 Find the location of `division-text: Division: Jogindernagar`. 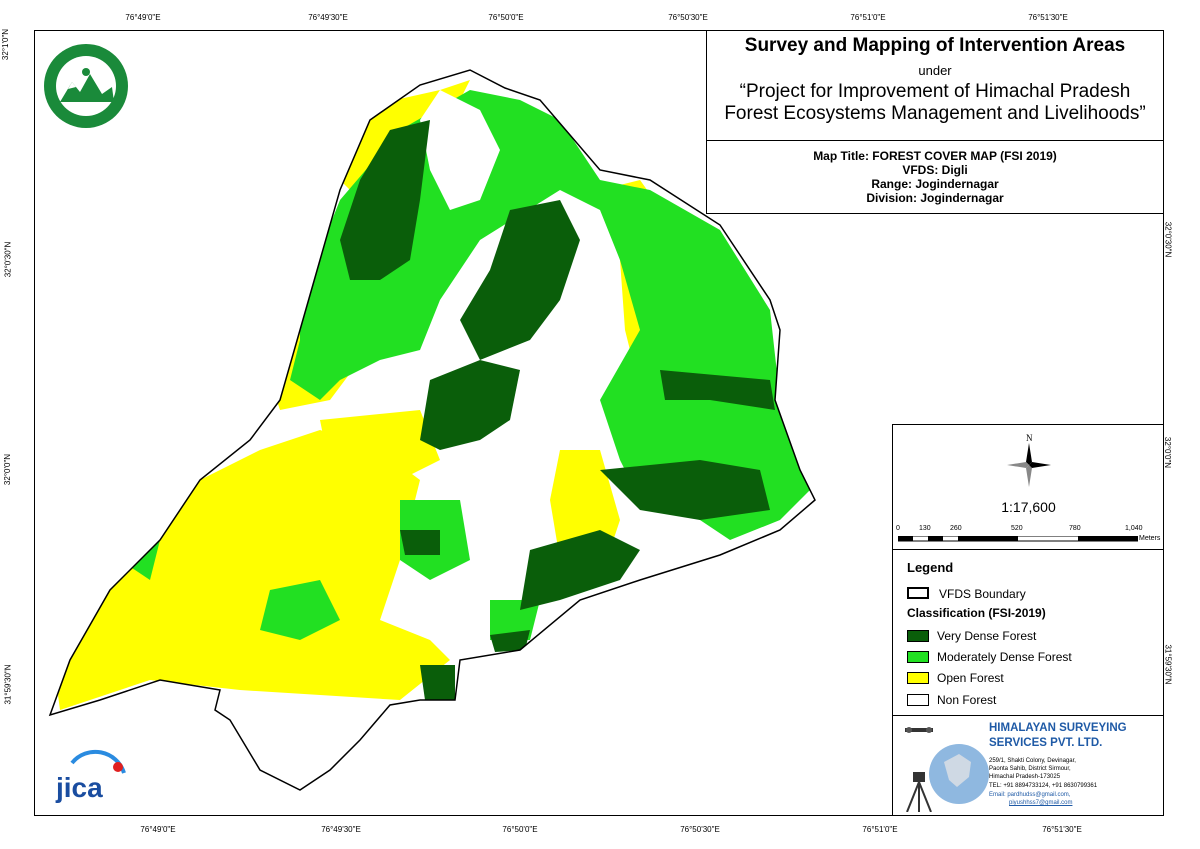

division-text: Division: Jogindernagar is located at coordinates (935, 198).